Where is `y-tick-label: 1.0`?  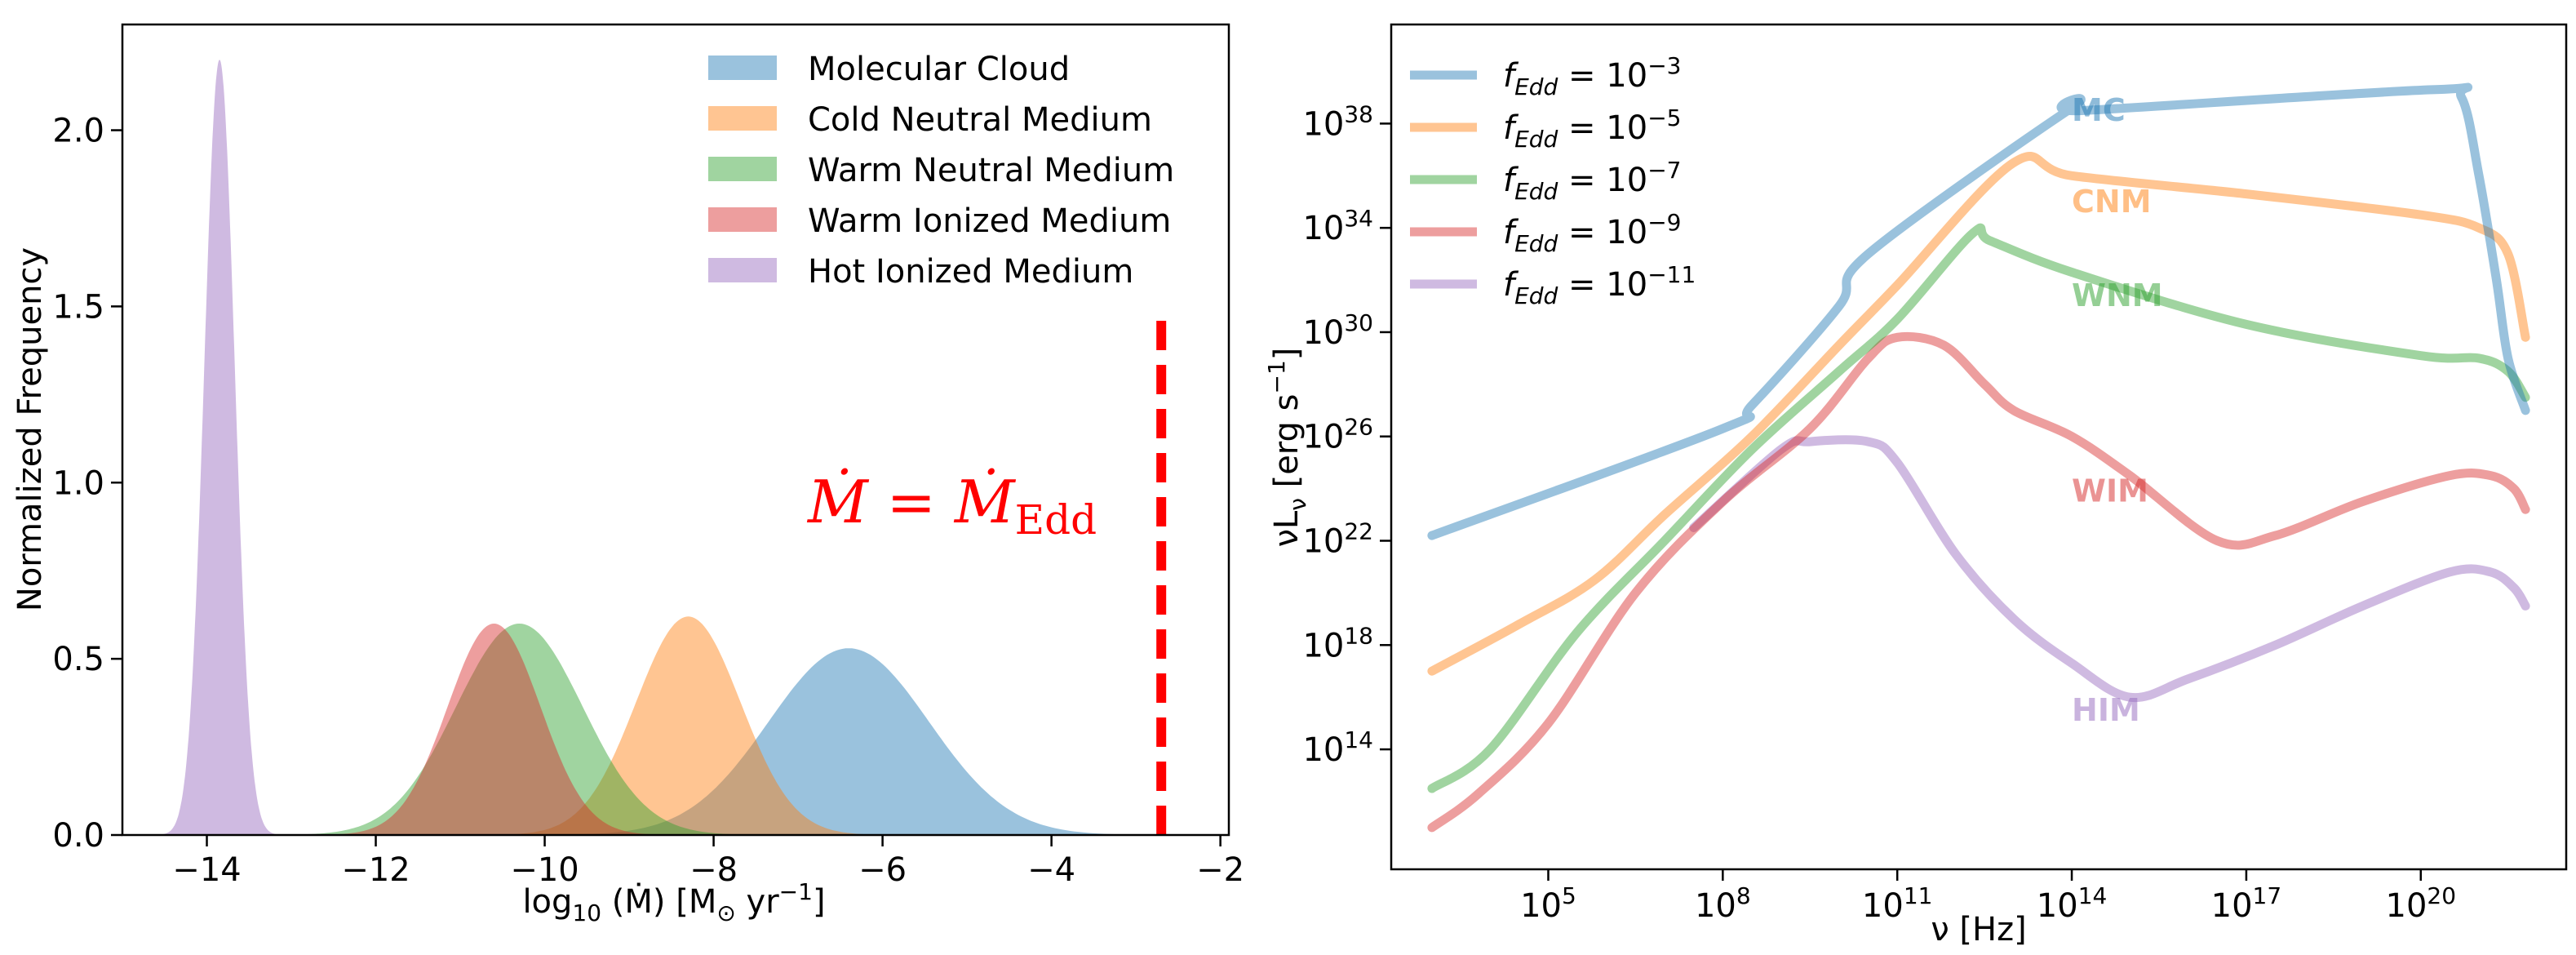 y-tick-label: 1.0 is located at coordinates (78, 483).